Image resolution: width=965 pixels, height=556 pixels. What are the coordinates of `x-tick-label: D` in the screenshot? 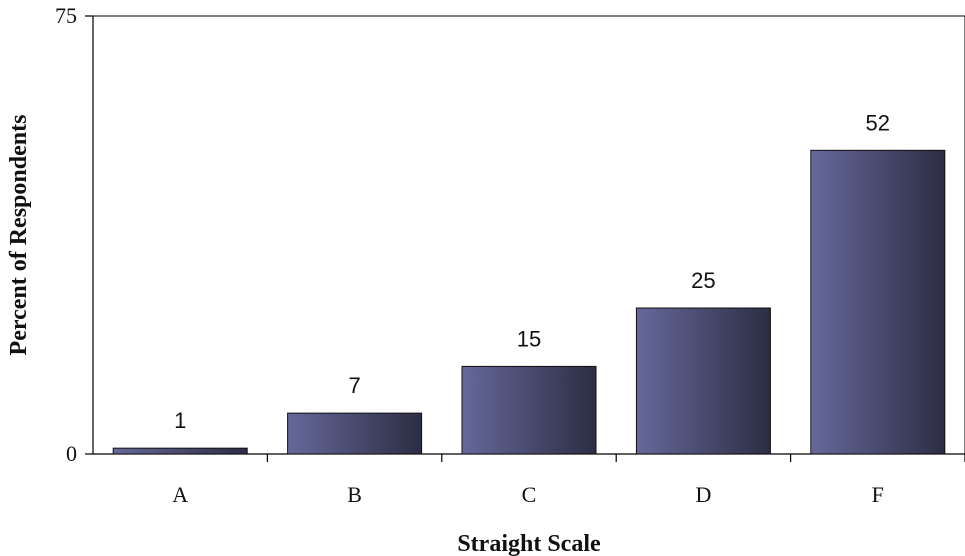 It's located at (703, 494).